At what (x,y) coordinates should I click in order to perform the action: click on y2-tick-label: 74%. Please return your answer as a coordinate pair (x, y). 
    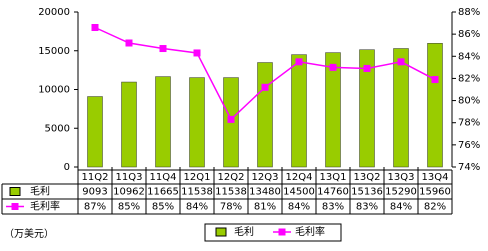
    Looking at the image, I should click on (469, 167).